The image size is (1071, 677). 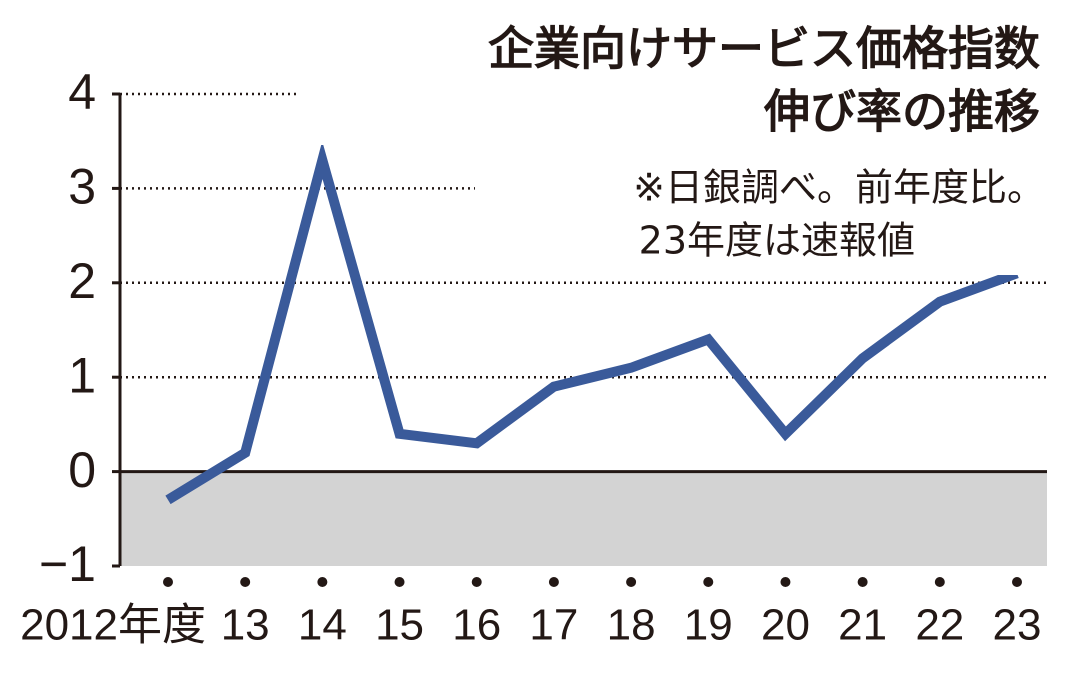 I want to click on chart-title: 伸び率の推移, so click(x=901, y=112).